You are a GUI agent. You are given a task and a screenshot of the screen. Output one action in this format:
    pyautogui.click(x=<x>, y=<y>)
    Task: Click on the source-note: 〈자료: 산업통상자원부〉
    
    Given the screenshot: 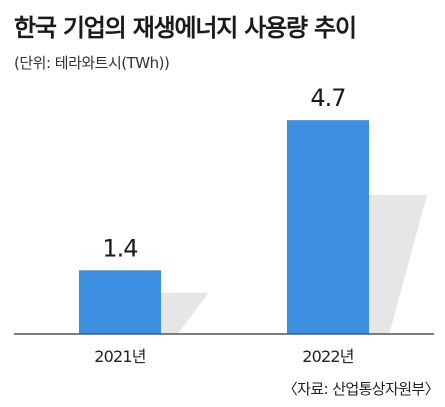 What is the action you would take?
    pyautogui.click(x=361, y=389)
    